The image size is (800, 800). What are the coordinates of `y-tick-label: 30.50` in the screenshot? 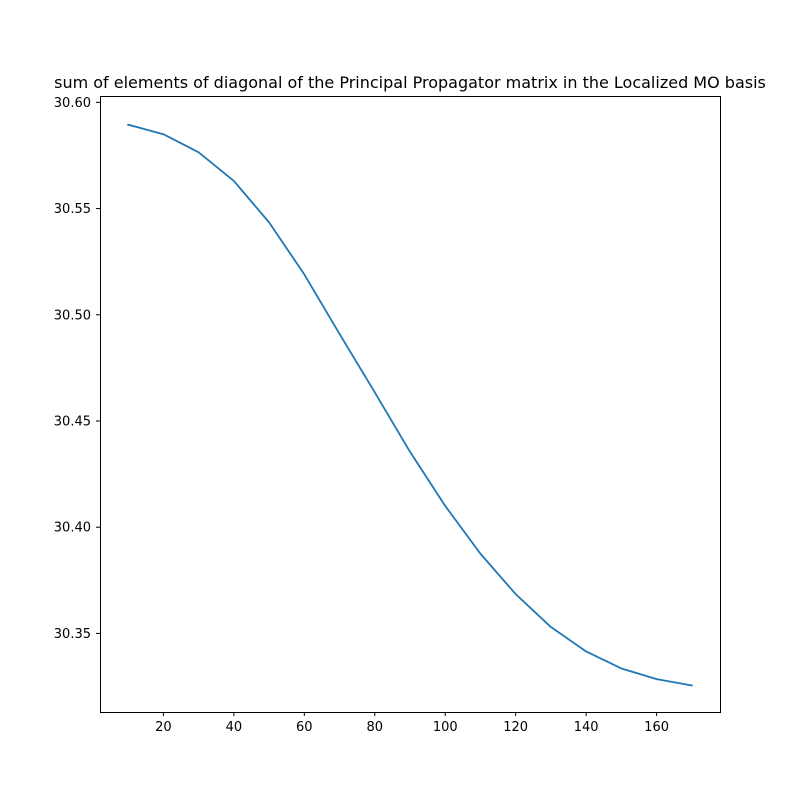 It's located at (72, 315).